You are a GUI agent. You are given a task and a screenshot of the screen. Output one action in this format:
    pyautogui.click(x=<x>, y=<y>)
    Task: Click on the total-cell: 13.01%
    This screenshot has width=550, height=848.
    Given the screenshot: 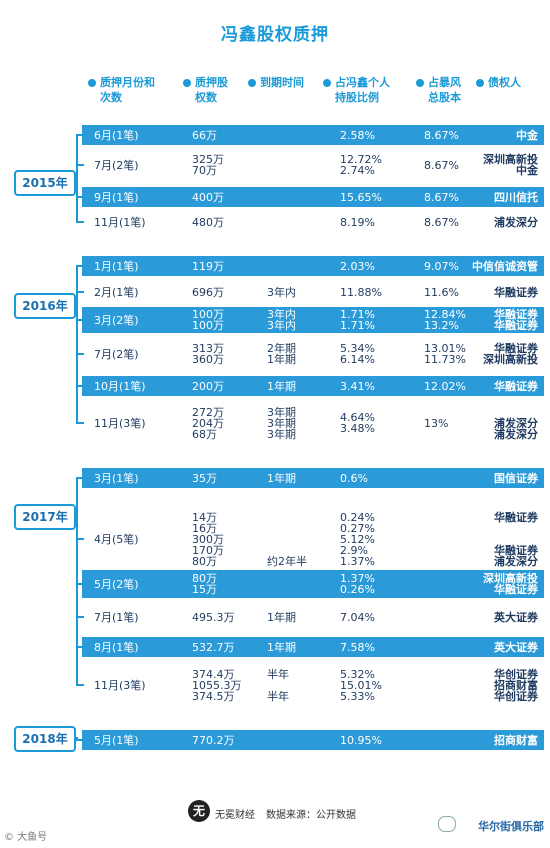 What is the action you would take?
    pyautogui.click(x=445, y=348)
    